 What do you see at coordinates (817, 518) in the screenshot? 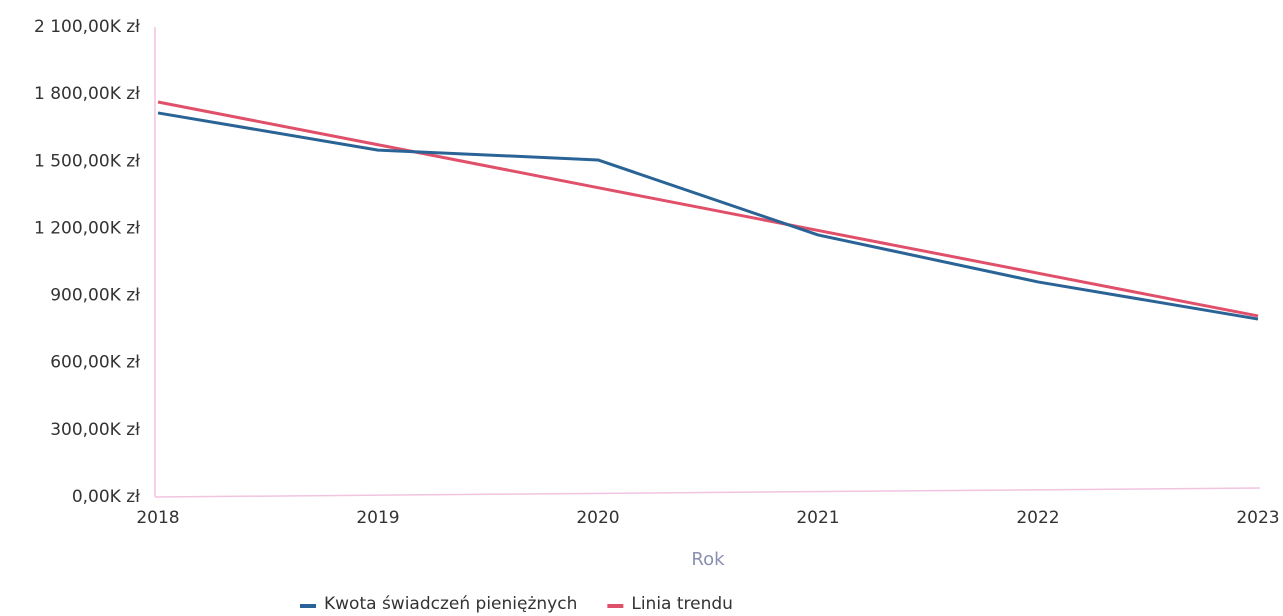
I see `x-tick-label: 2021` at bounding box center [817, 518].